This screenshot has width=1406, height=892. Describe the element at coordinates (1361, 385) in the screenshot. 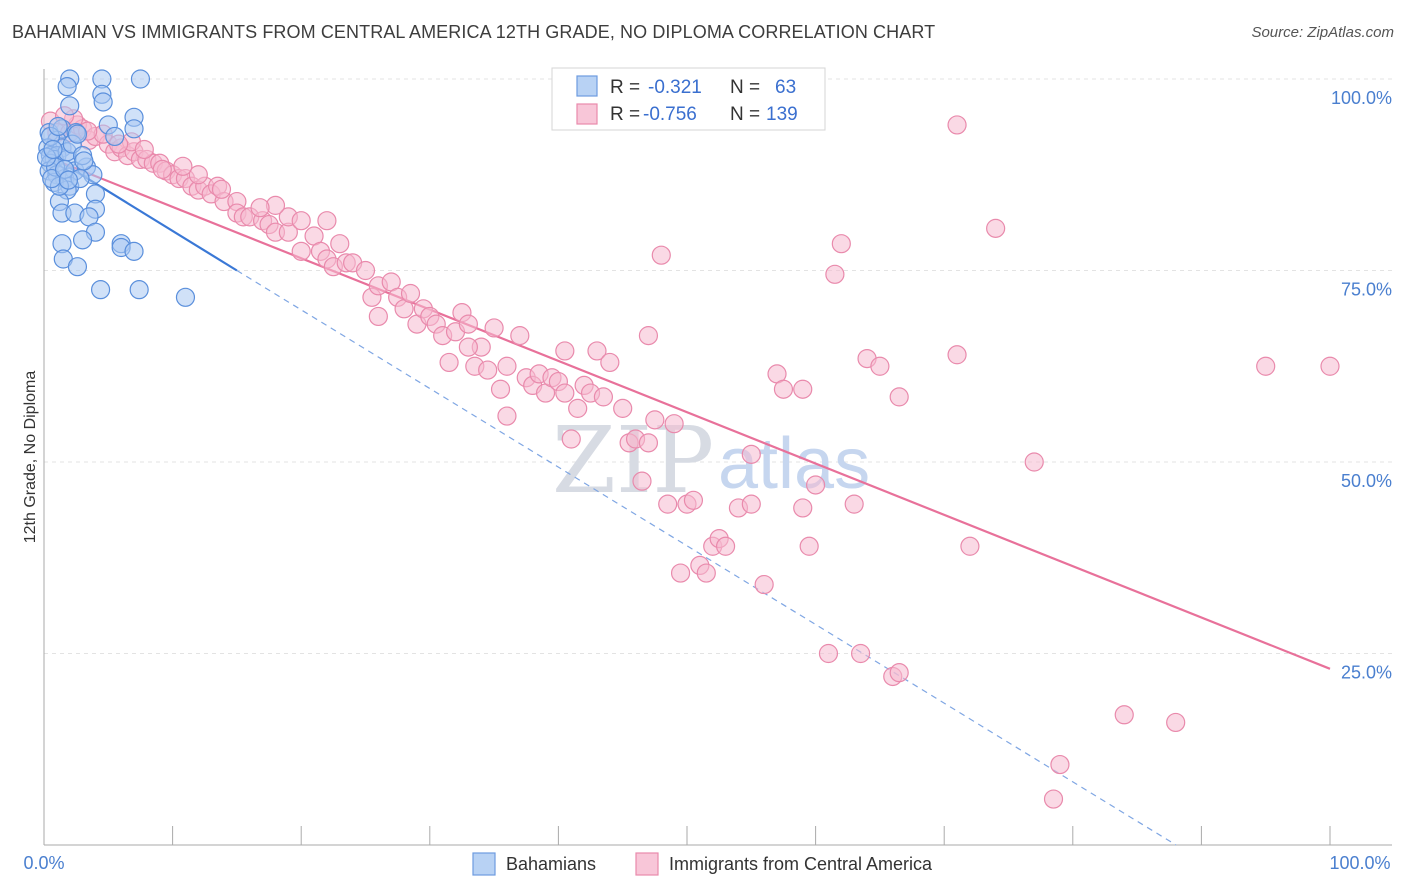

I see `y-tick-labels: 100.0% 75.0% 50.0% 25.0%` at that location.